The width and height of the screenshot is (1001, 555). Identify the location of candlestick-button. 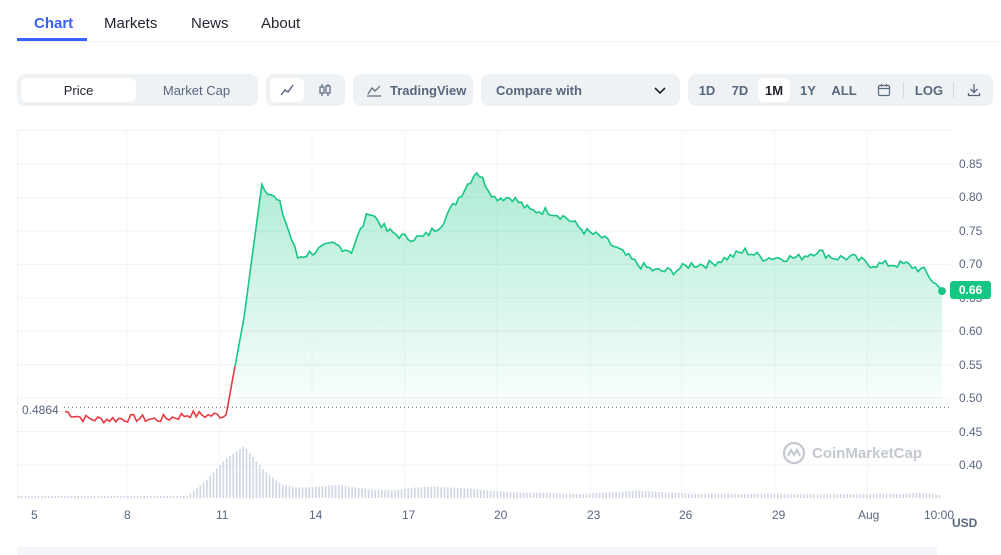
(324, 90).